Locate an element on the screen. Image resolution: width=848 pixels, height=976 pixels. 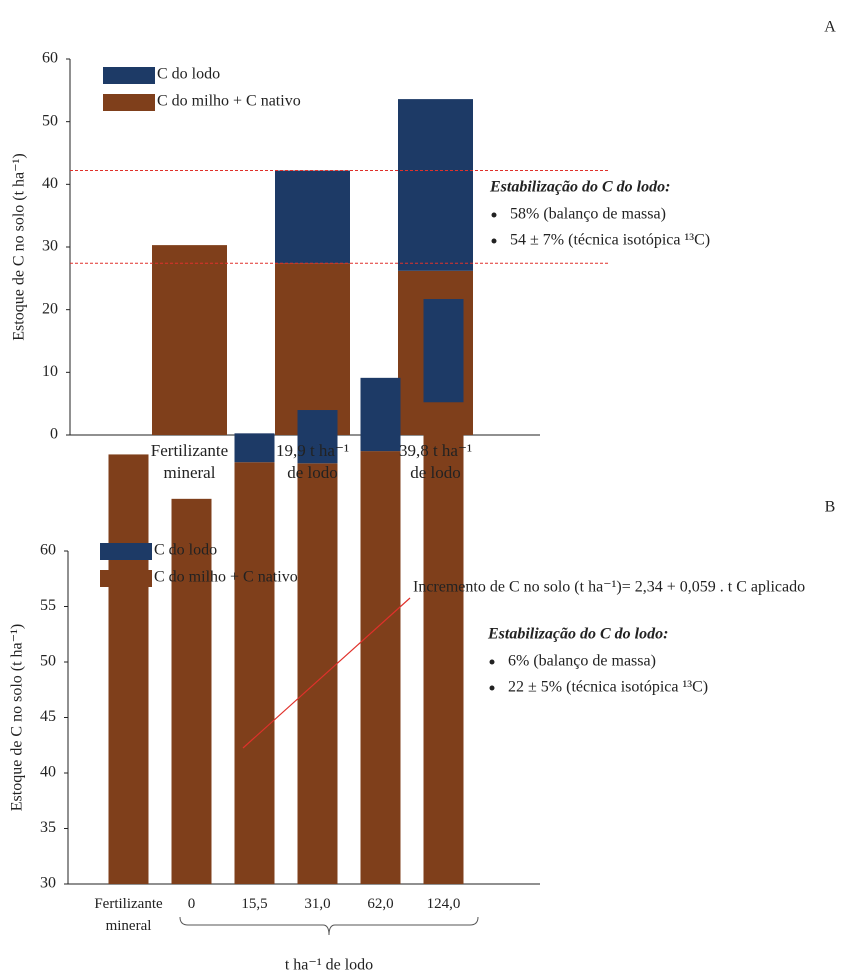
x-tick-label: 19,9 t ha⁻¹ de lodo is located at coordinates (312, 461).